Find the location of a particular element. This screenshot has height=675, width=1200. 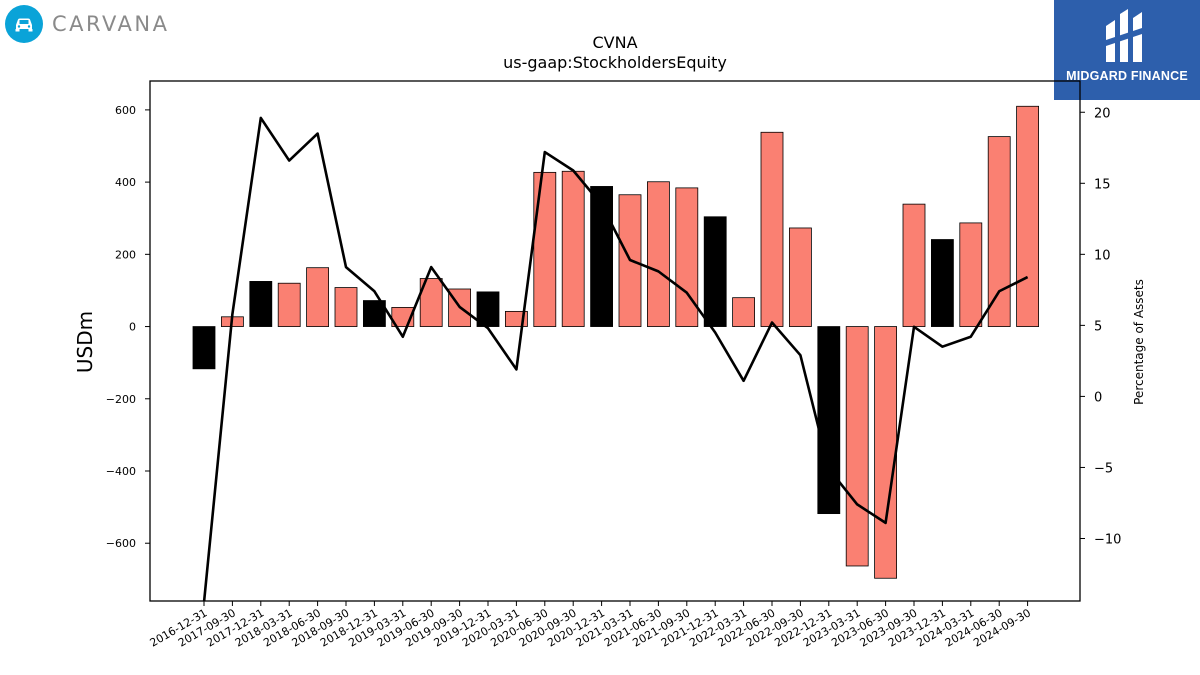

y-tick-label: −200 is located at coordinates (121, 399).